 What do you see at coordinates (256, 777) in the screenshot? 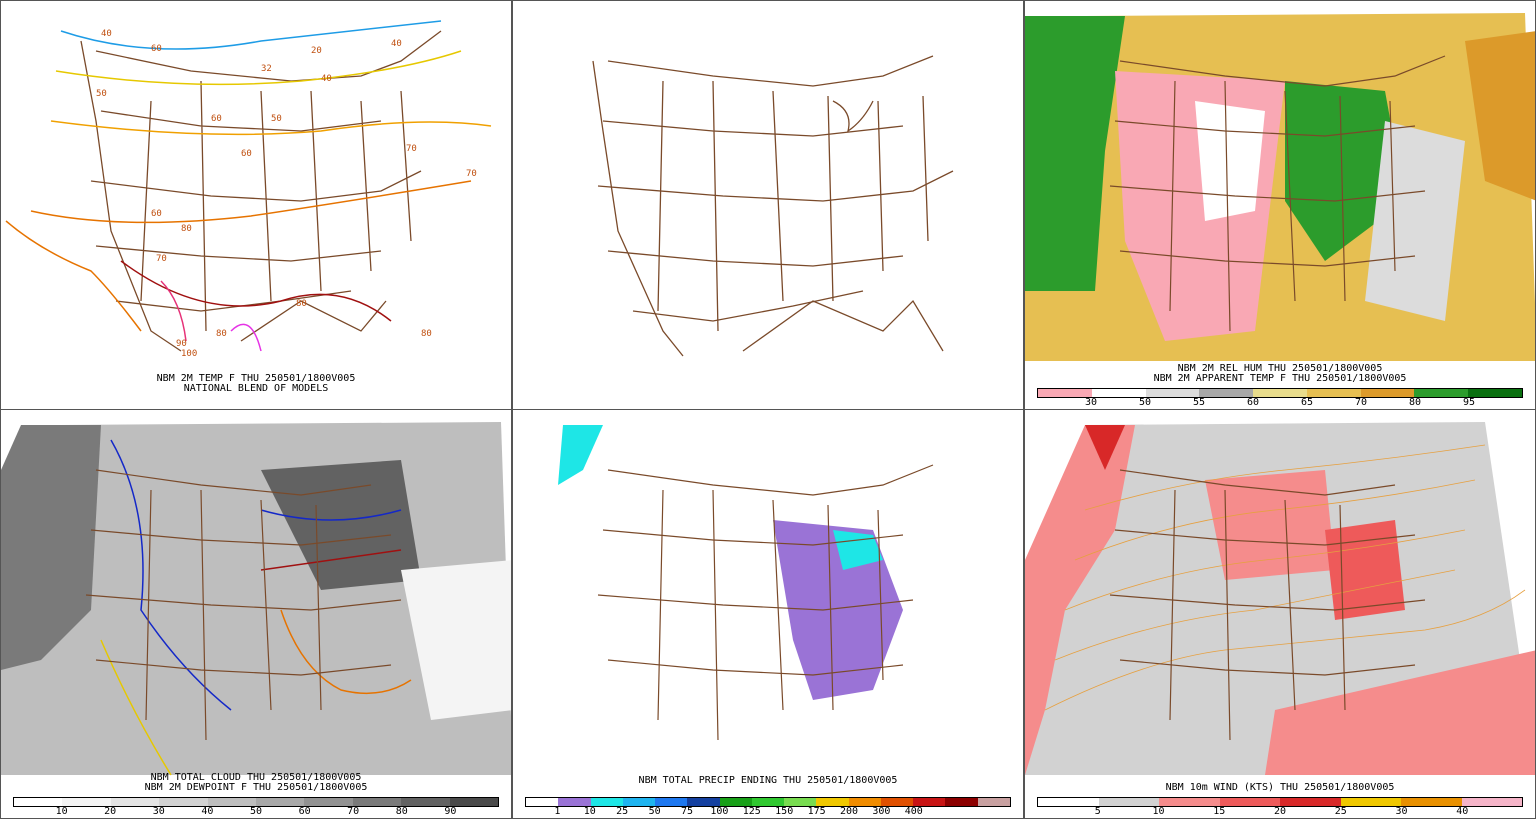
I see `cloud-caption-1: NBM TOTAL CLOUD THU 250501/1800V005` at bounding box center [256, 777].